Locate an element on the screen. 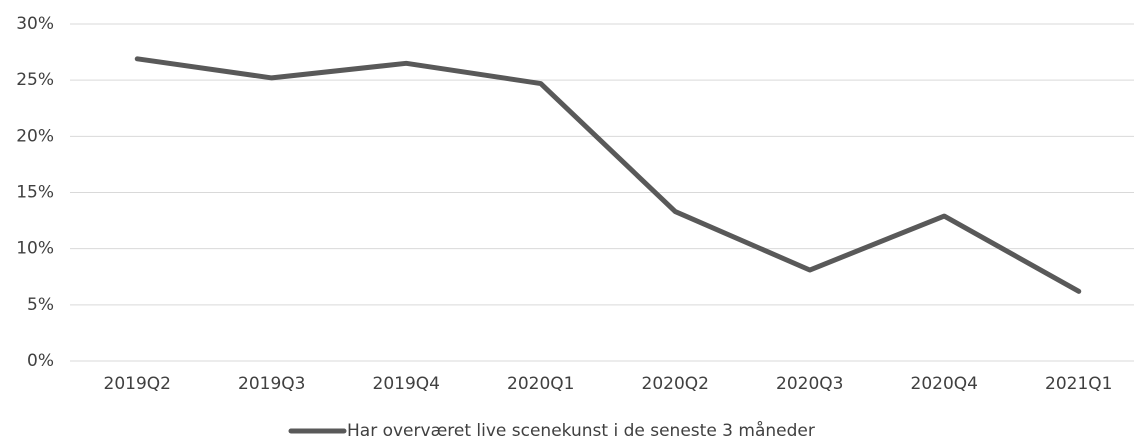  y-tick-label: 30% is located at coordinates (35, 24).